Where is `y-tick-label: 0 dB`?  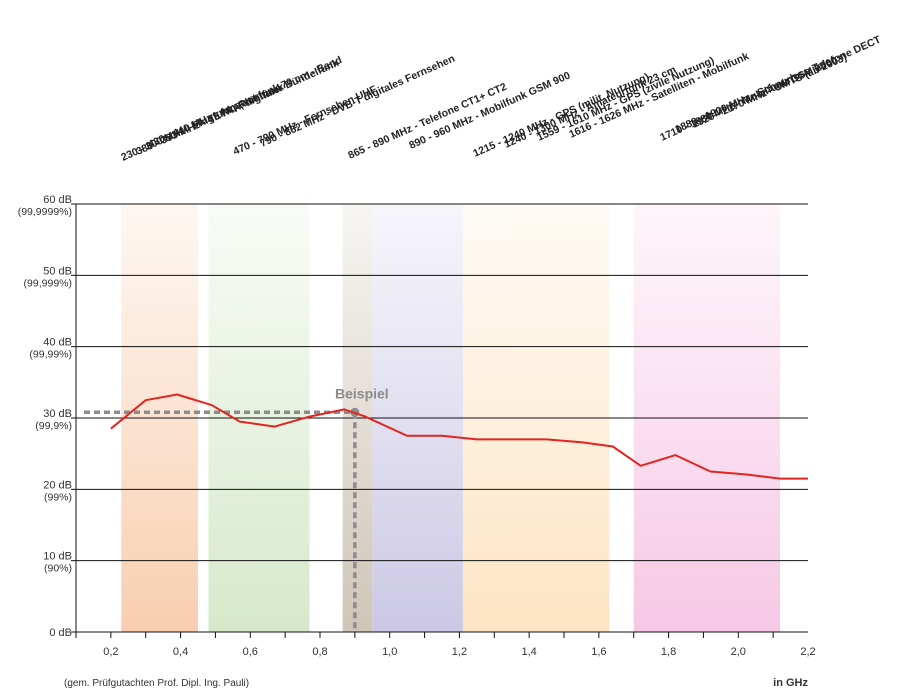 y-tick-label: 0 dB is located at coordinates (60, 633).